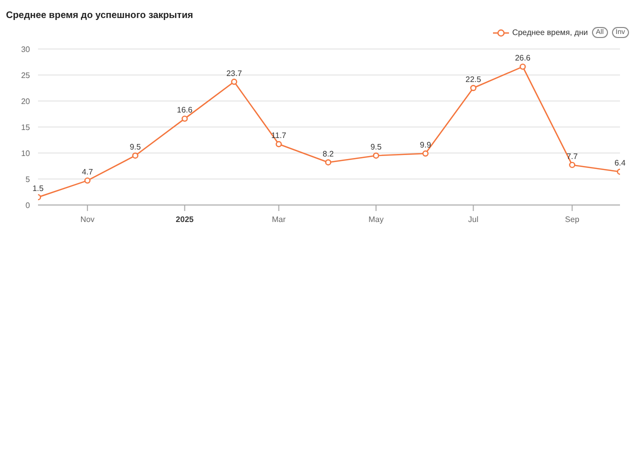 The image size is (633, 462). What do you see at coordinates (549, 32) in the screenshot?
I see `legend-label: Среднее время, дни` at bounding box center [549, 32].